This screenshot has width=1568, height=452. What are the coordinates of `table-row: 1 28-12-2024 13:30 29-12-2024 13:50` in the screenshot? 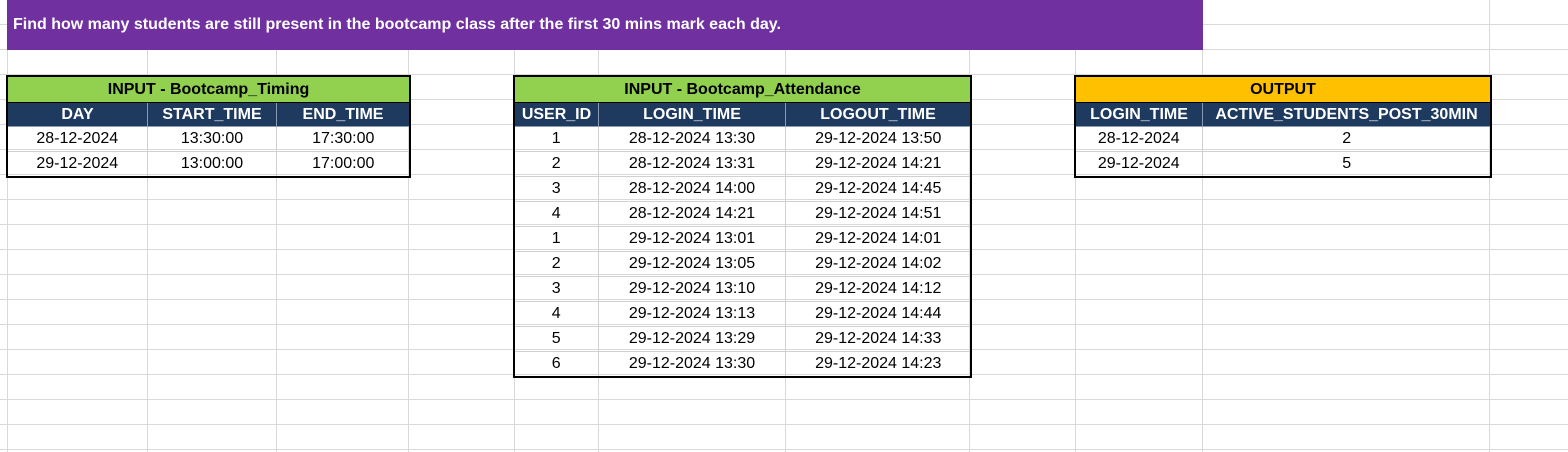 It's located at (742, 139).